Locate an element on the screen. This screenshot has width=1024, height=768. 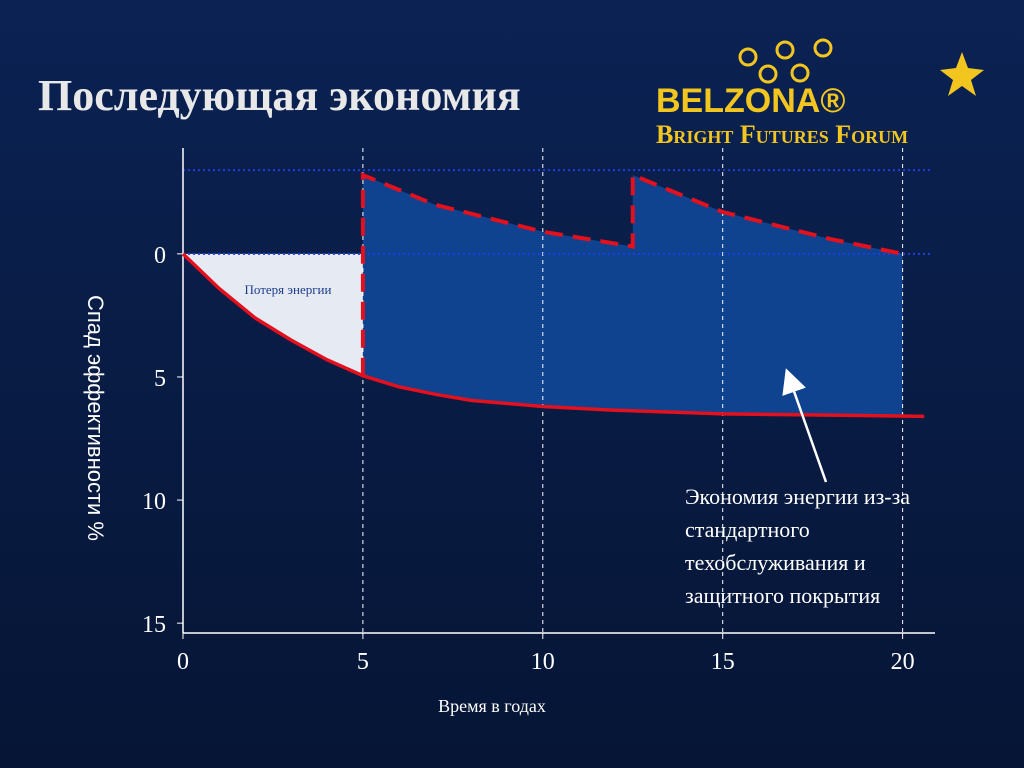
tagline: Bright Futures Forum is located at coordinates (782, 134).